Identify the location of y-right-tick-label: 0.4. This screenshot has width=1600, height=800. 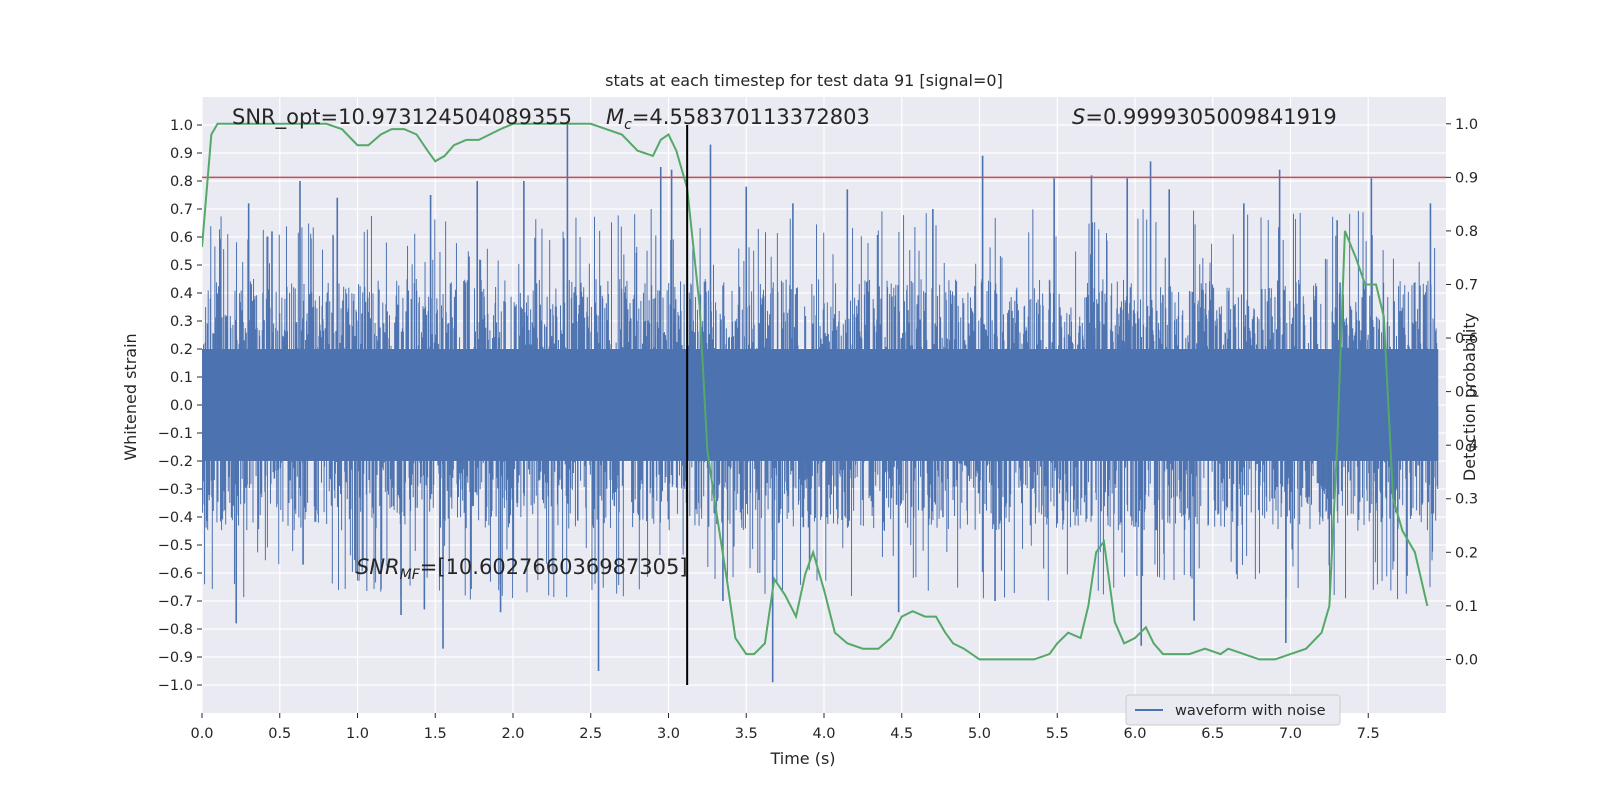
(1466, 446).